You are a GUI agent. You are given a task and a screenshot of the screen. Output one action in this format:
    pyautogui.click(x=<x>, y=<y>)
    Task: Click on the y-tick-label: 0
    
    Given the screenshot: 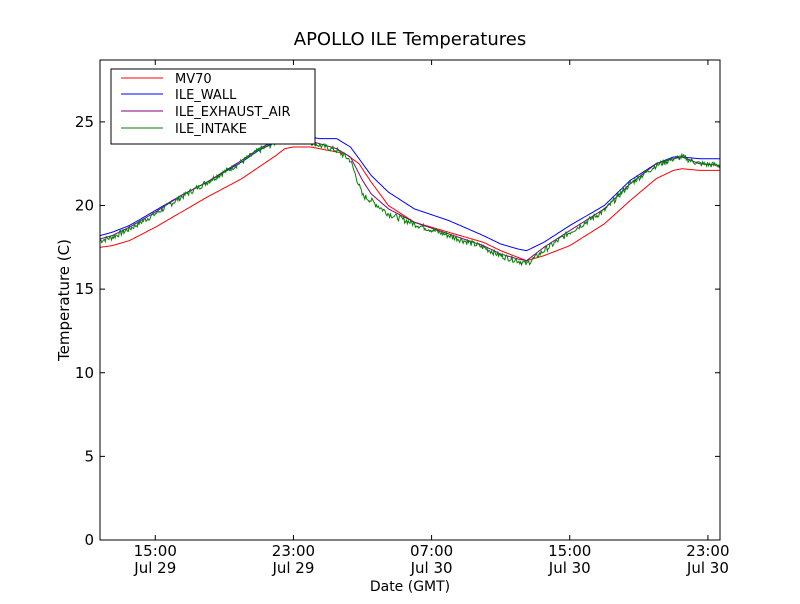 What is the action you would take?
    pyautogui.click(x=89, y=540)
    